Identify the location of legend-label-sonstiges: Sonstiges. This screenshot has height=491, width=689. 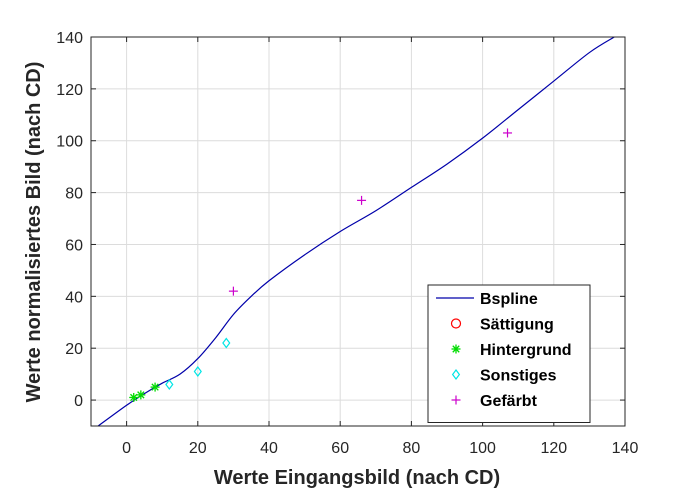
(518, 376).